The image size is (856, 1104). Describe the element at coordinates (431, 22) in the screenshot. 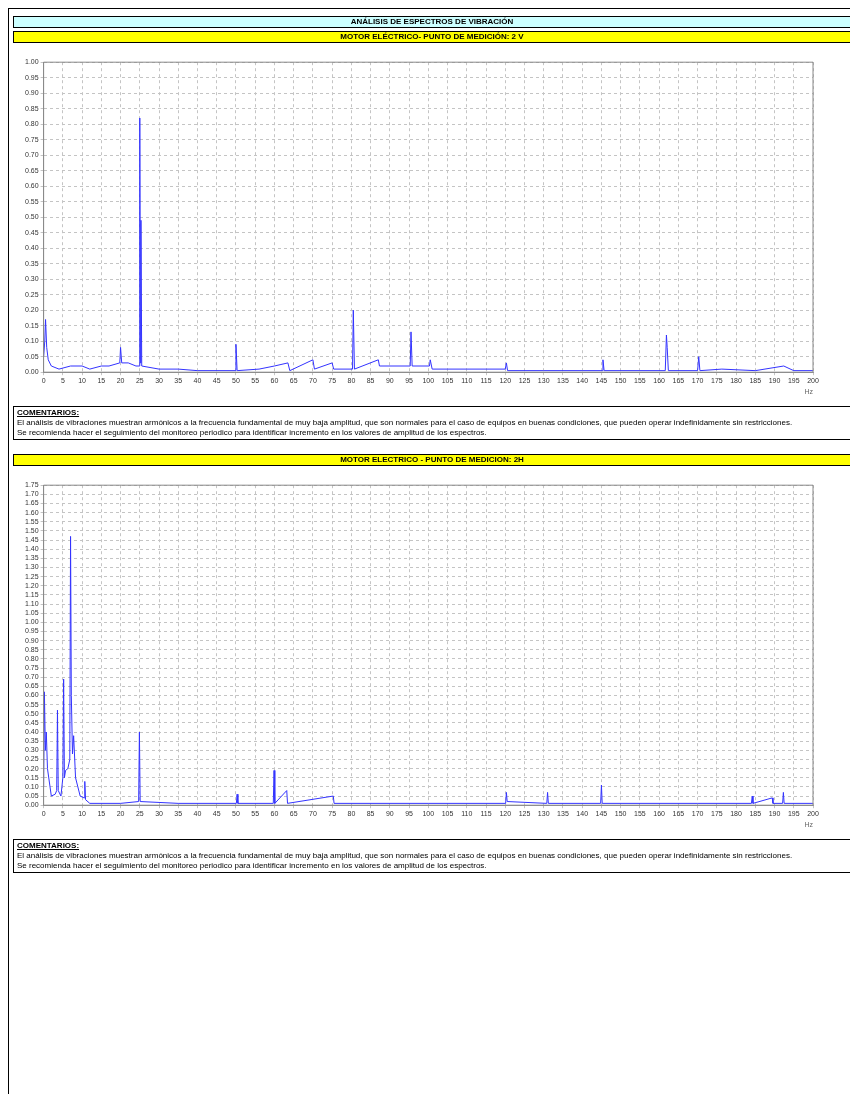

I see `chart-title: ANÁLISIS DE ESPECTROS DE VIBRACIÓN` at that location.